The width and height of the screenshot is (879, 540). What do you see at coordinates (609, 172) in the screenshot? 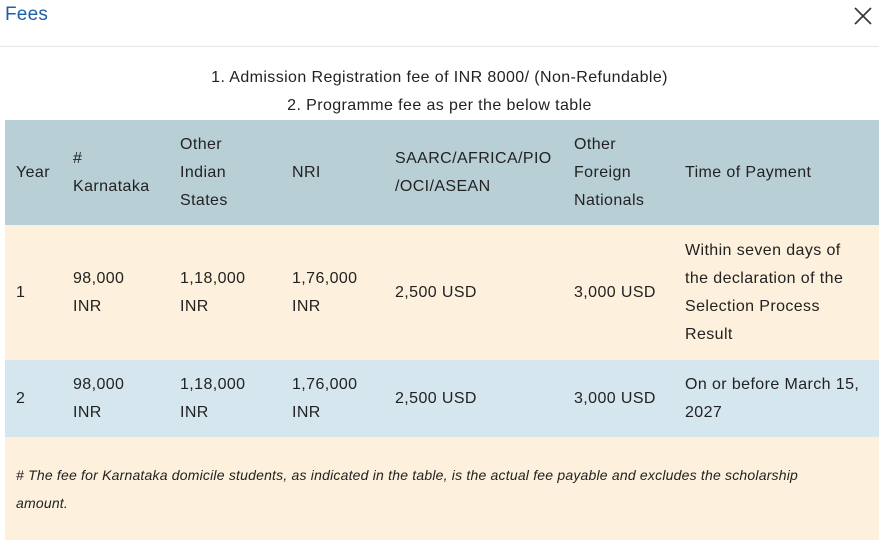
I see `header-other-foreign-nationals: Other Foreign Nationals` at bounding box center [609, 172].